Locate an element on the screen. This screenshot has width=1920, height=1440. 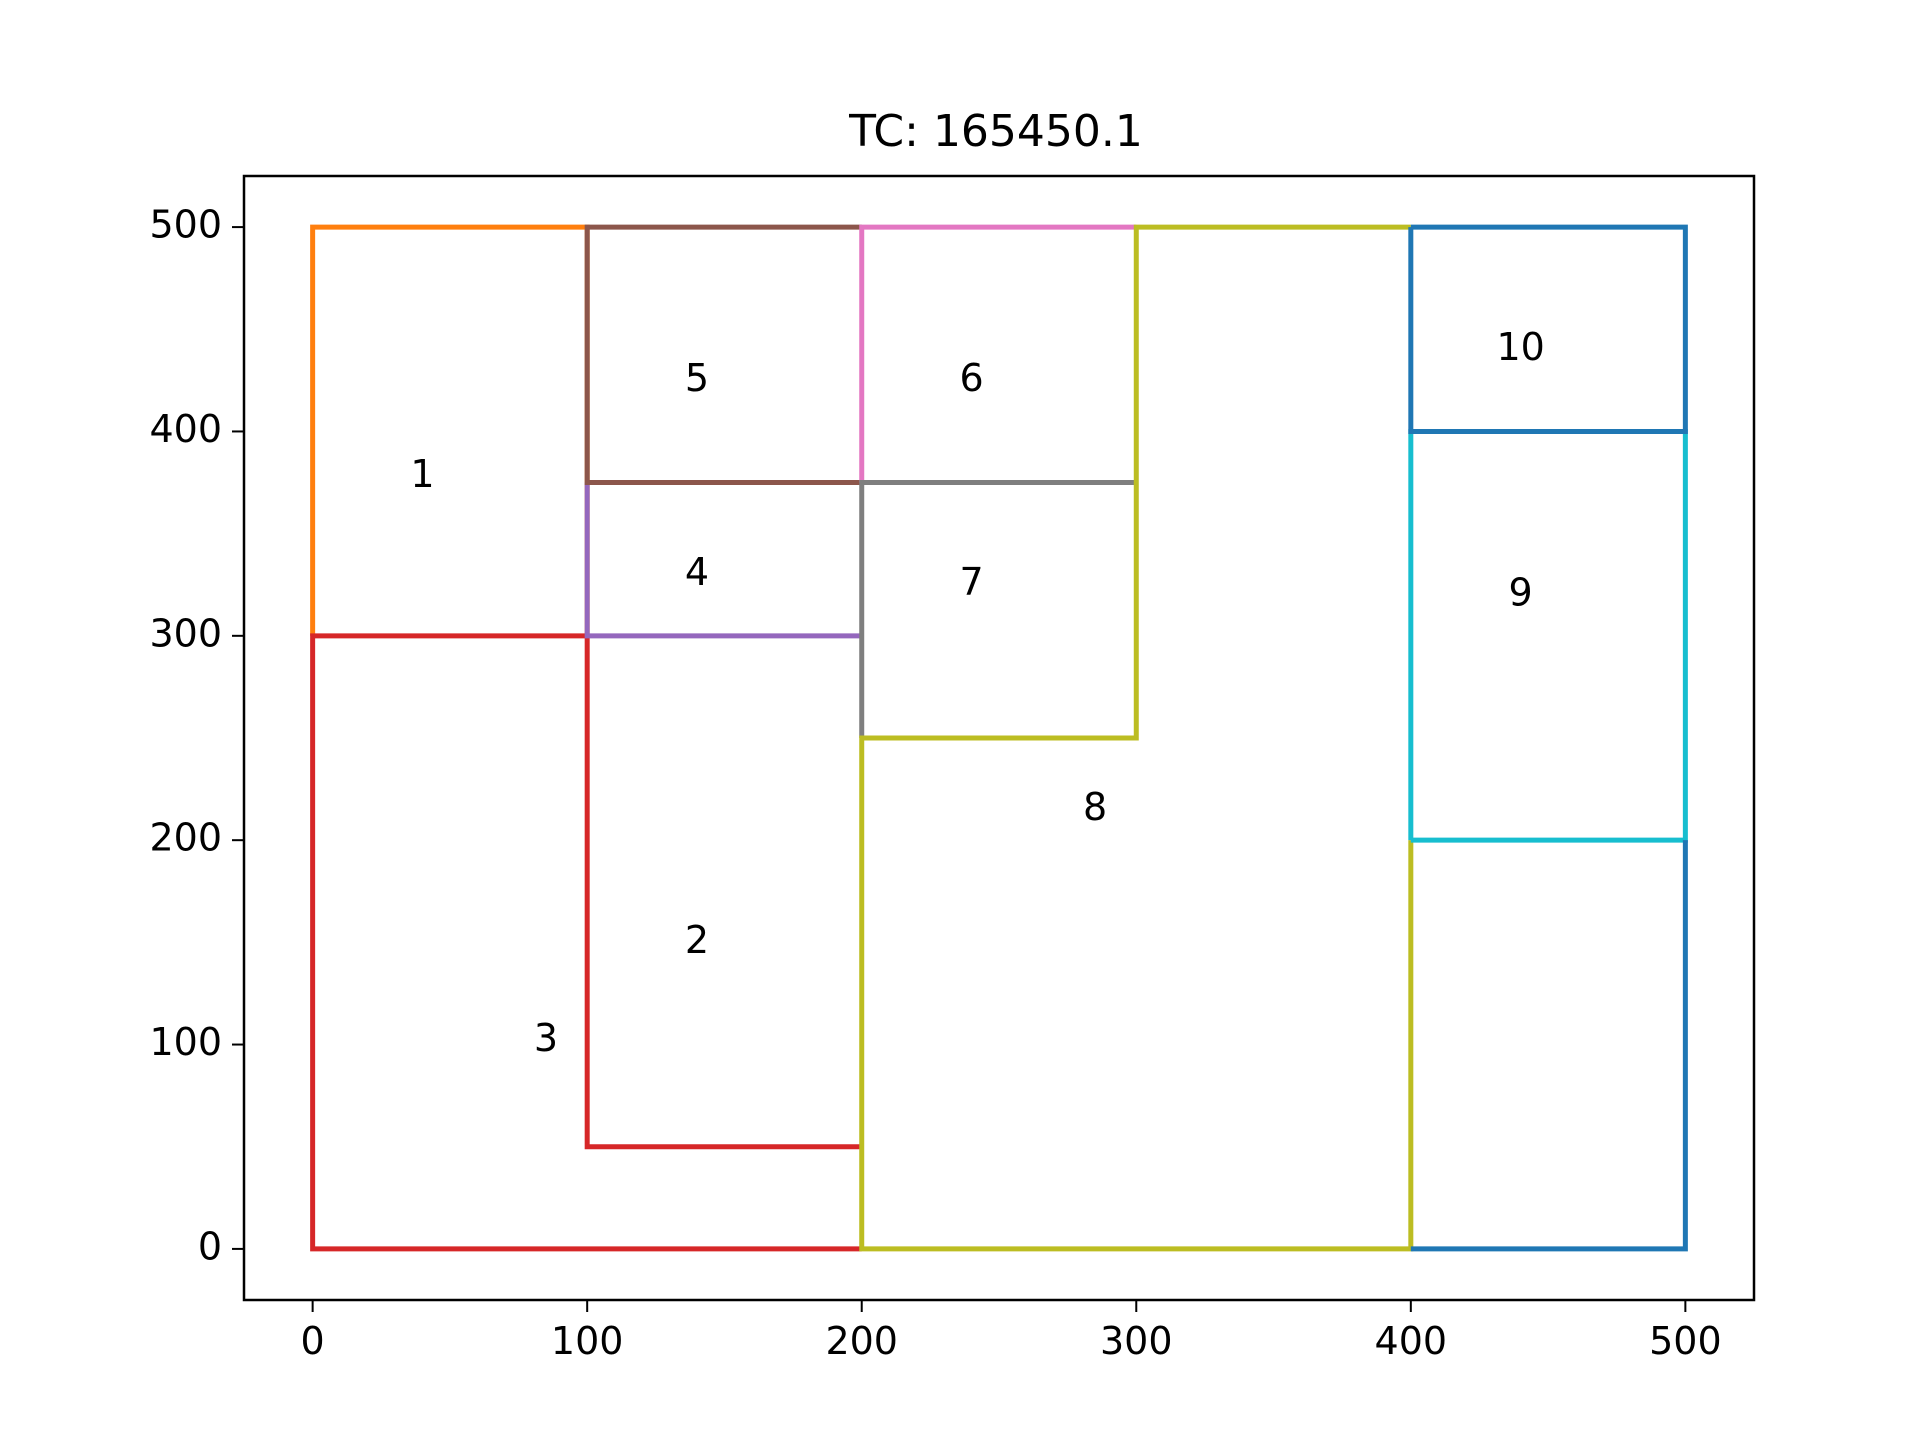
x-axis: 0 100 200 300 400 500 is located at coordinates (1011, 1331).